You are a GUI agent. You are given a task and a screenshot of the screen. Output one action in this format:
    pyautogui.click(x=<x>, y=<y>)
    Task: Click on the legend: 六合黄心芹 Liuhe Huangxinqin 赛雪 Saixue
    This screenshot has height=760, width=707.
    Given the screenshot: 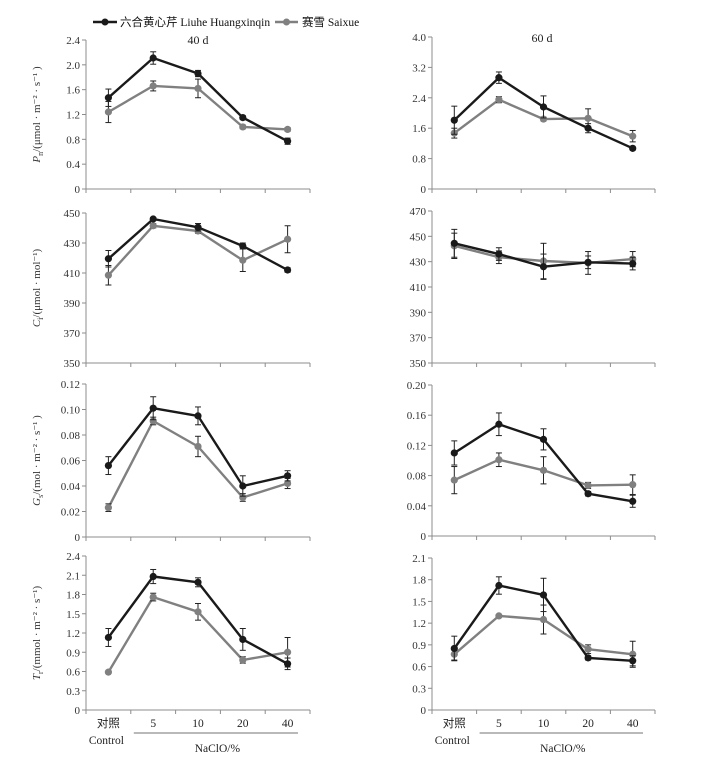 What is the action you would take?
    pyautogui.click(x=226, y=22)
    